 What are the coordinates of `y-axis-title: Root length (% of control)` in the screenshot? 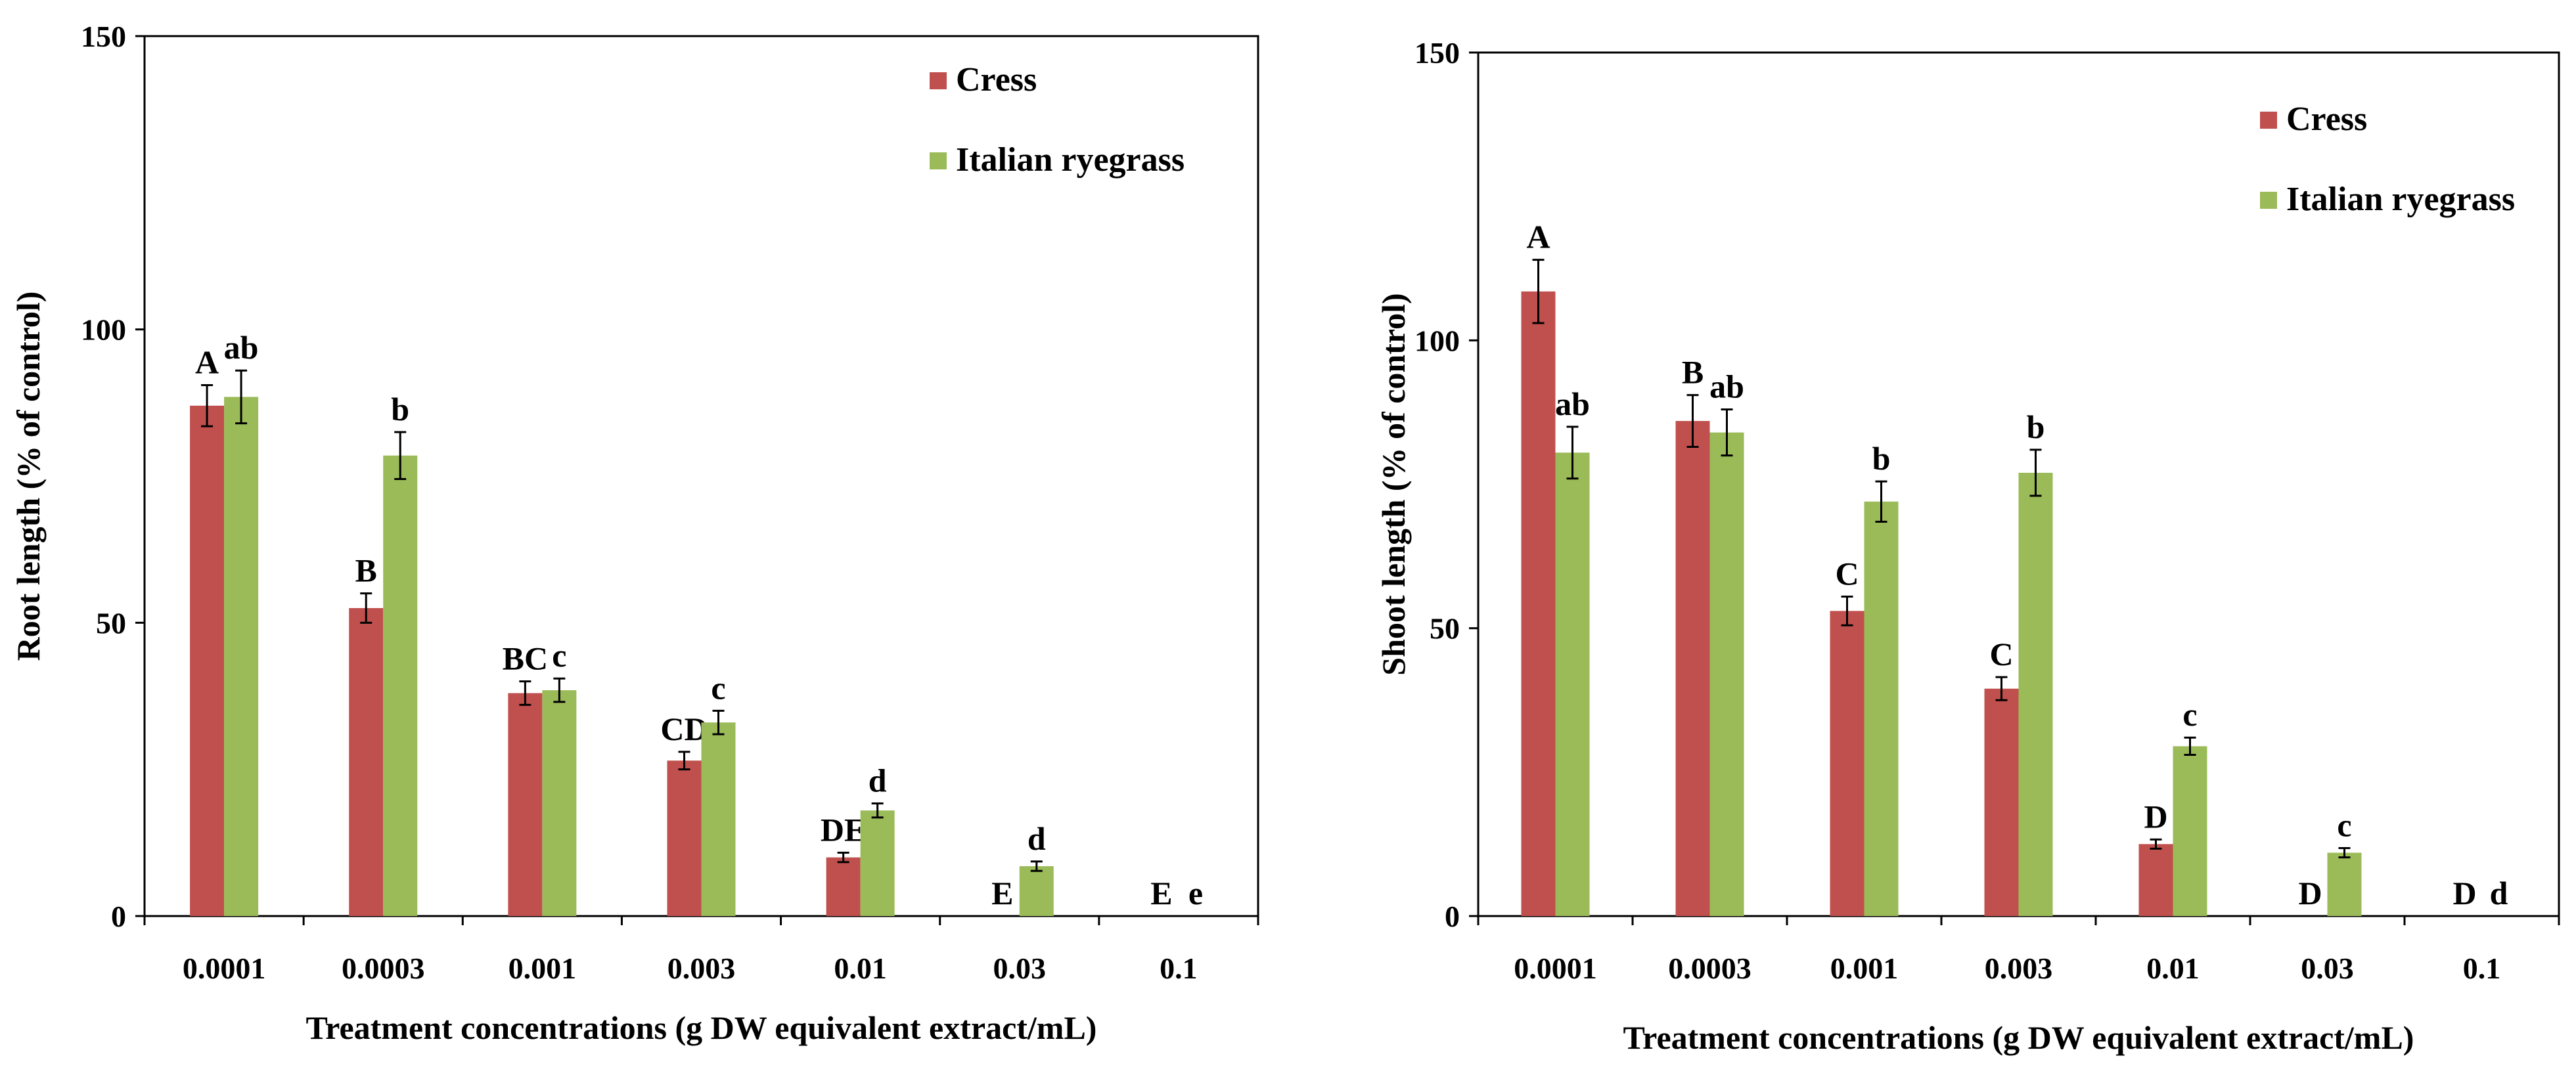 It's located at (28, 476).